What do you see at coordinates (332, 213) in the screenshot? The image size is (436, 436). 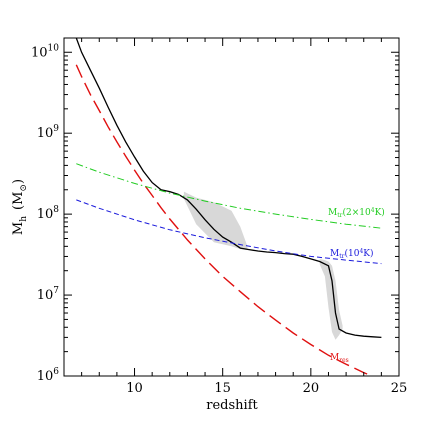 I see `label-mtr-2e4k-main: M` at bounding box center [332, 213].